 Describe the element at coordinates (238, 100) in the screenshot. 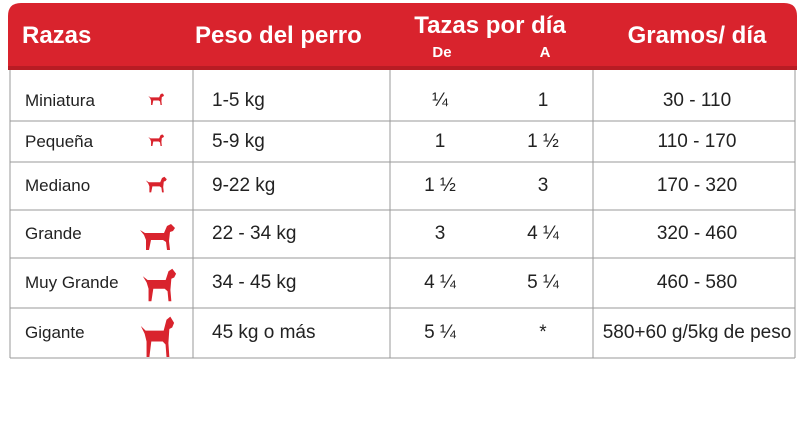

I see `table-cell: 1-5 kg` at that location.